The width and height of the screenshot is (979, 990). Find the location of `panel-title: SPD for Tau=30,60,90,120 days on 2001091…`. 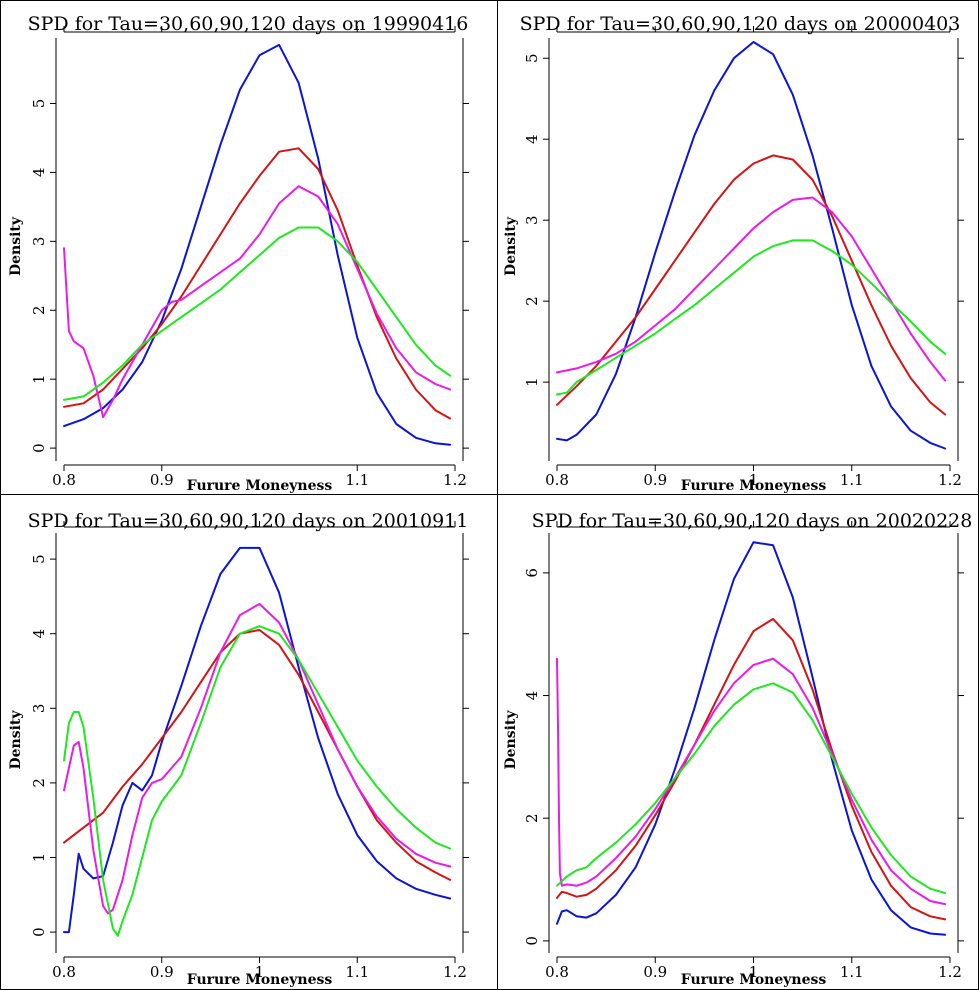

panel-title: SPD for Tau=30,60,90,120 days on 2001091… is located at coordinates (248, 521).